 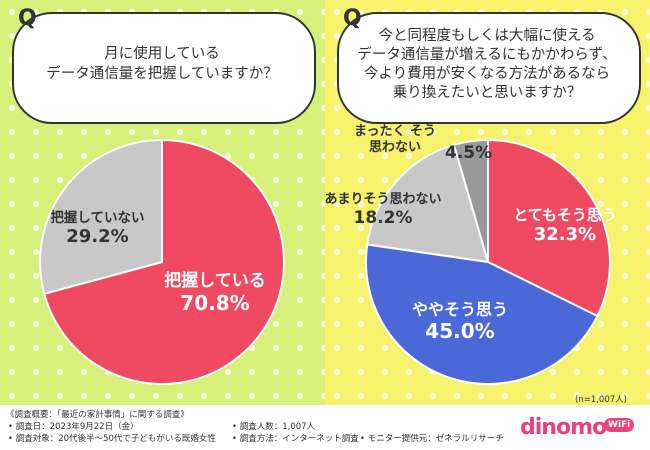 I want to click on footer-provider: • モニター提供元：ゼネラルリサーチ, so click(x=432, y=439).